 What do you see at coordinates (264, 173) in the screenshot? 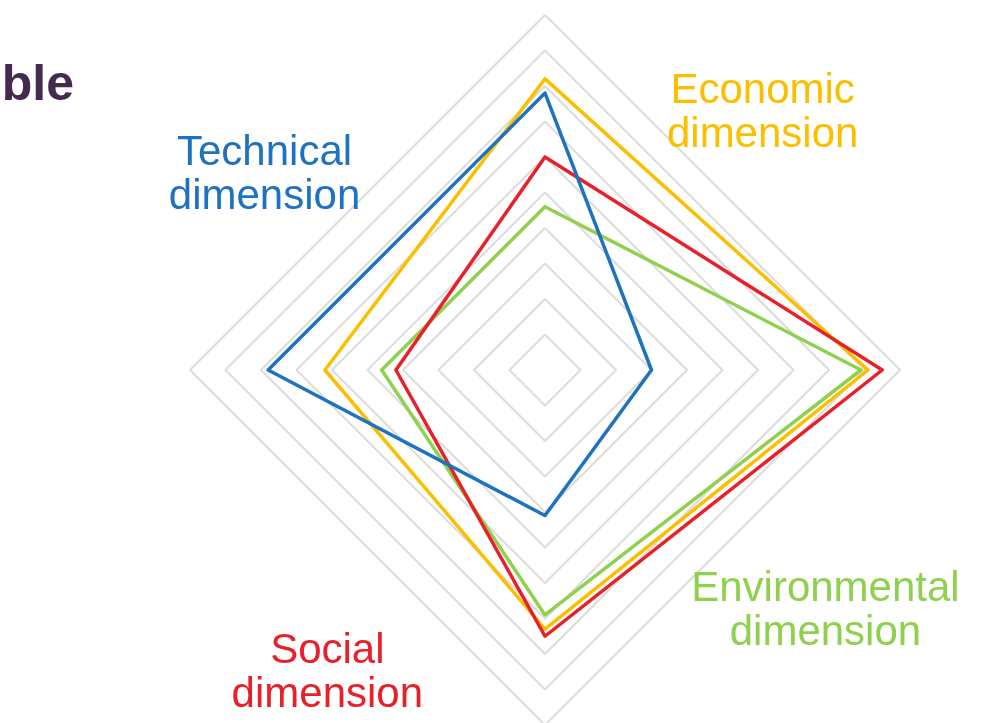
I see `spoke-label: Technical dimension` at bounding box center [264, 173].